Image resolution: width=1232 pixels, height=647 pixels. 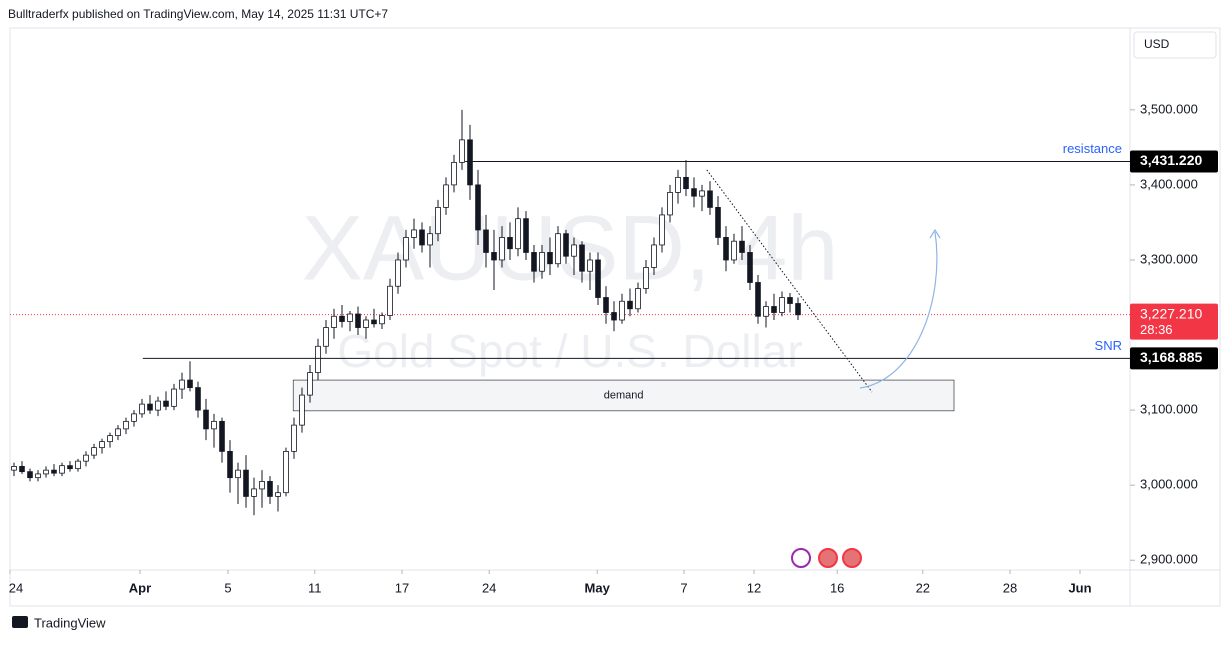 I want to click on currency-box, so click(x=1175, y=45).